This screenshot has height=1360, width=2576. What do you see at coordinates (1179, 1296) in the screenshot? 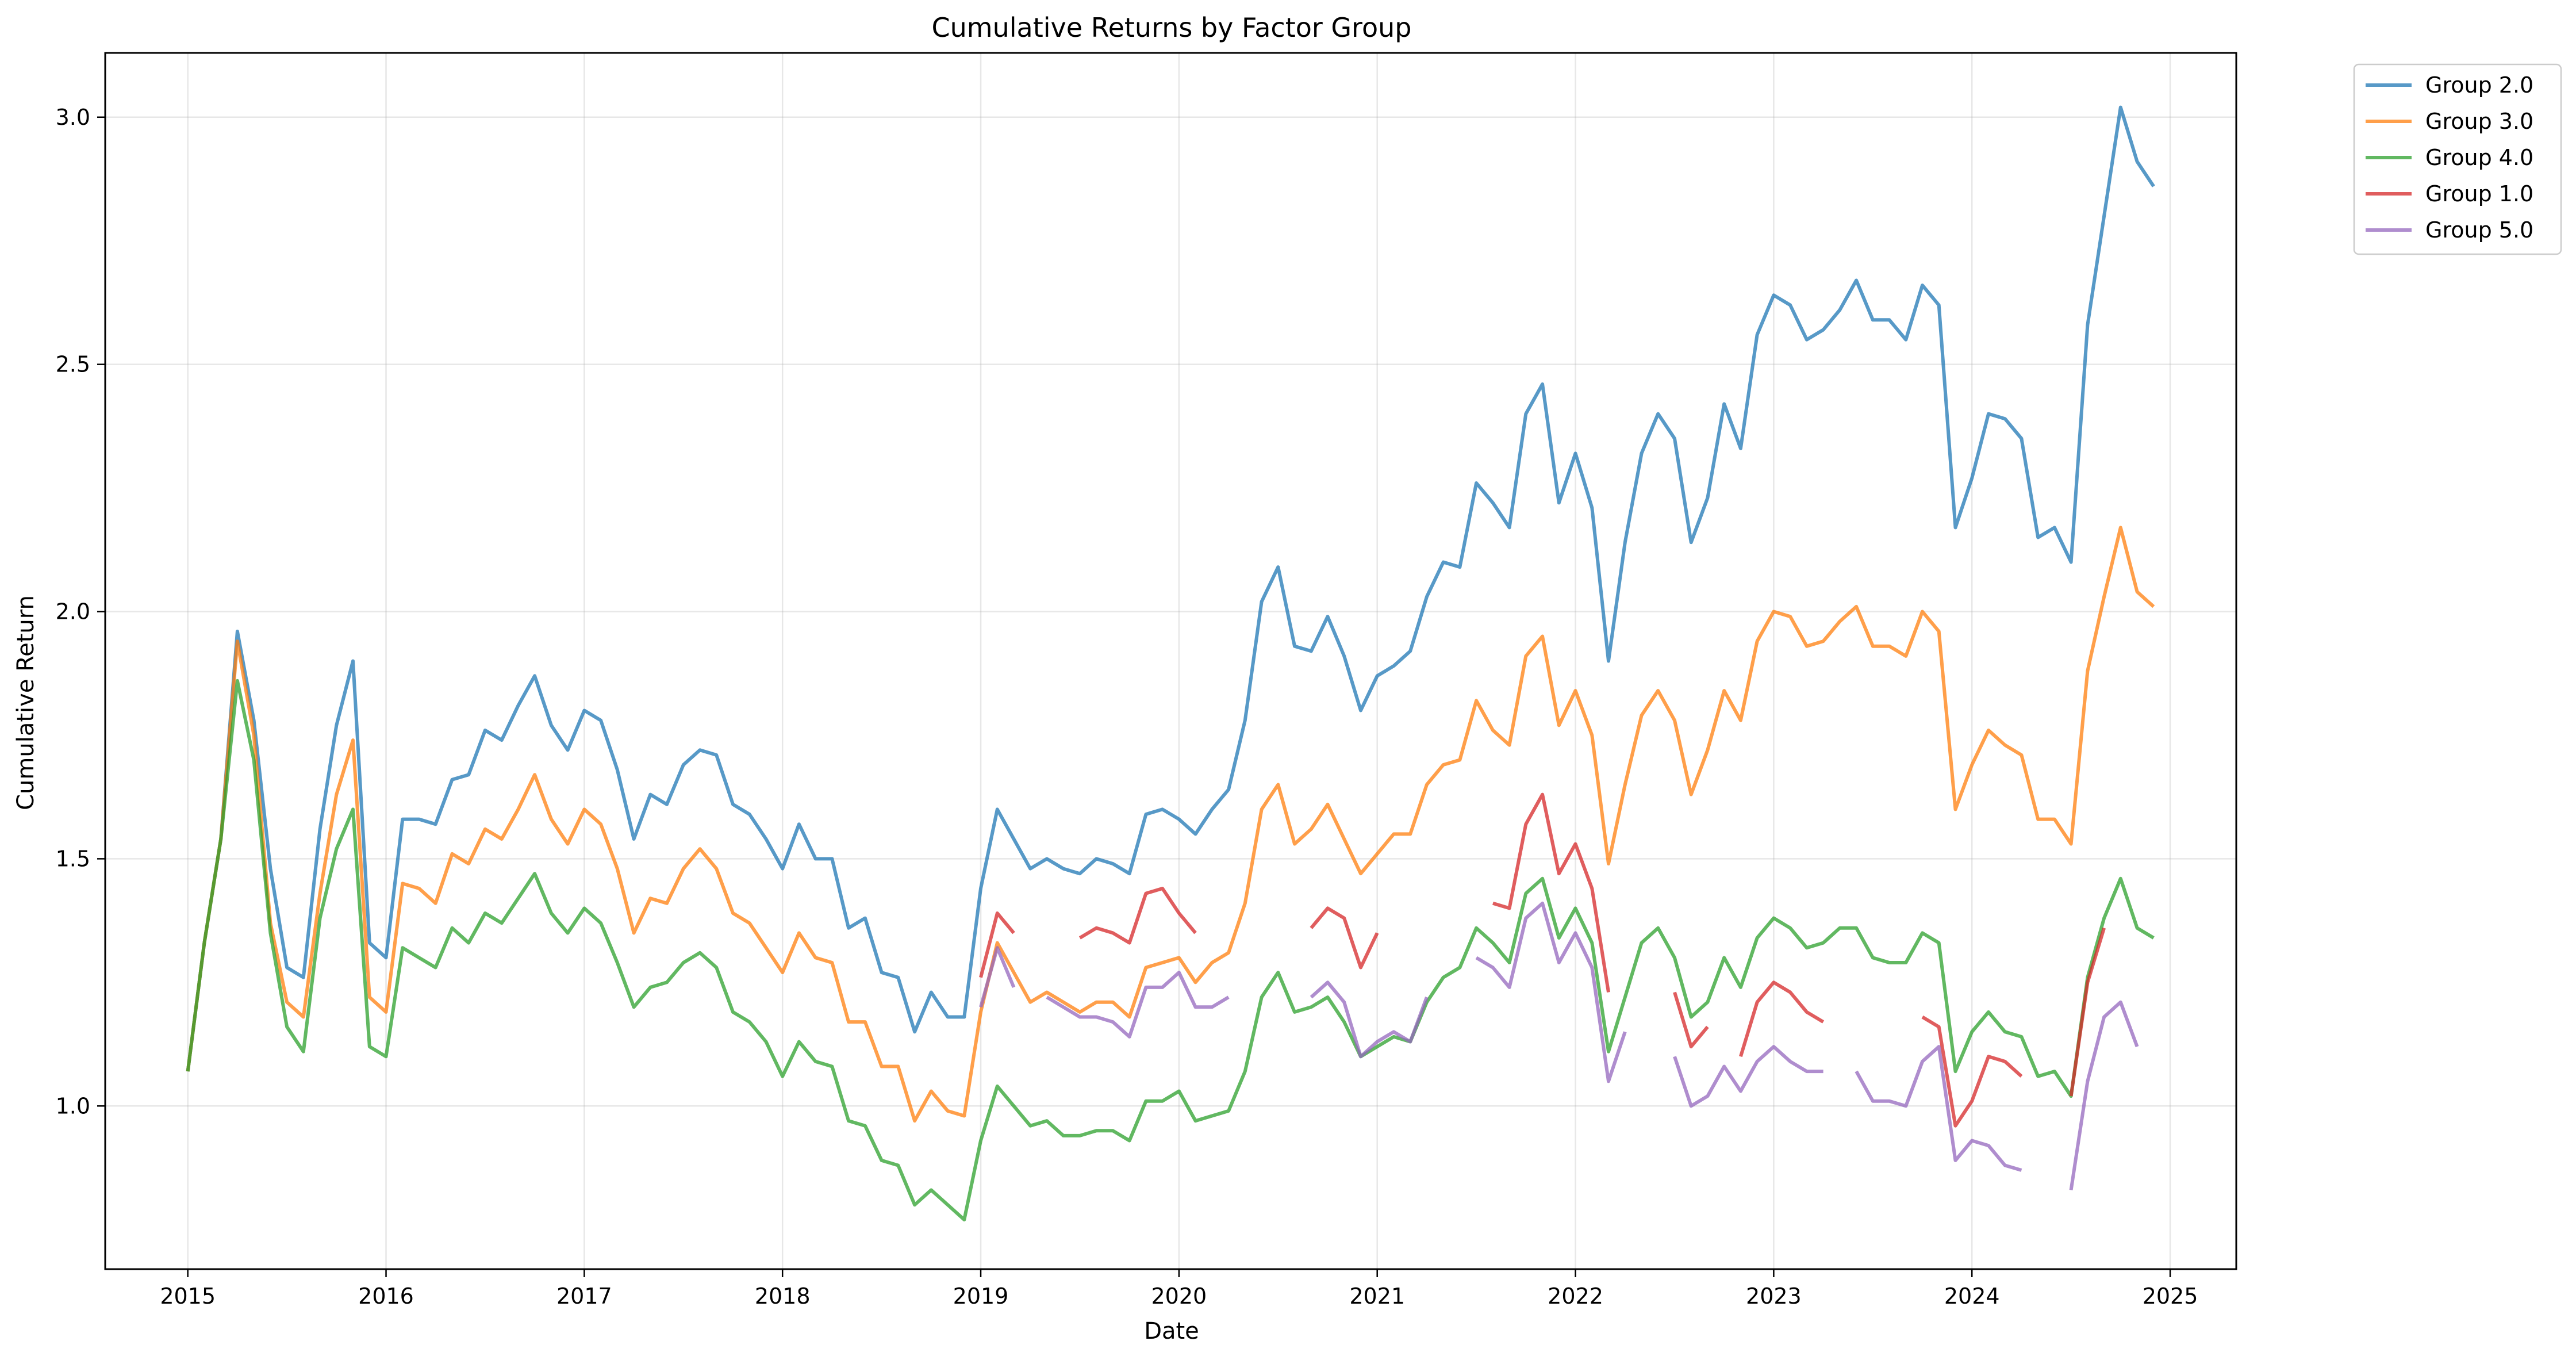
I see `x-tick-label: 2020` at bounding box center [1179, 1296].